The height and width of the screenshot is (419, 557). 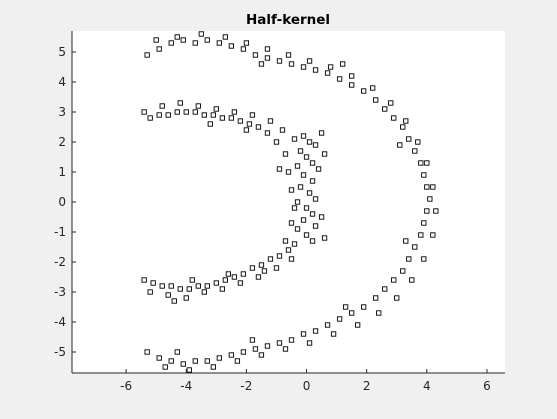 I want to click on y-tick-label: 5, so click(x=62, y=52).